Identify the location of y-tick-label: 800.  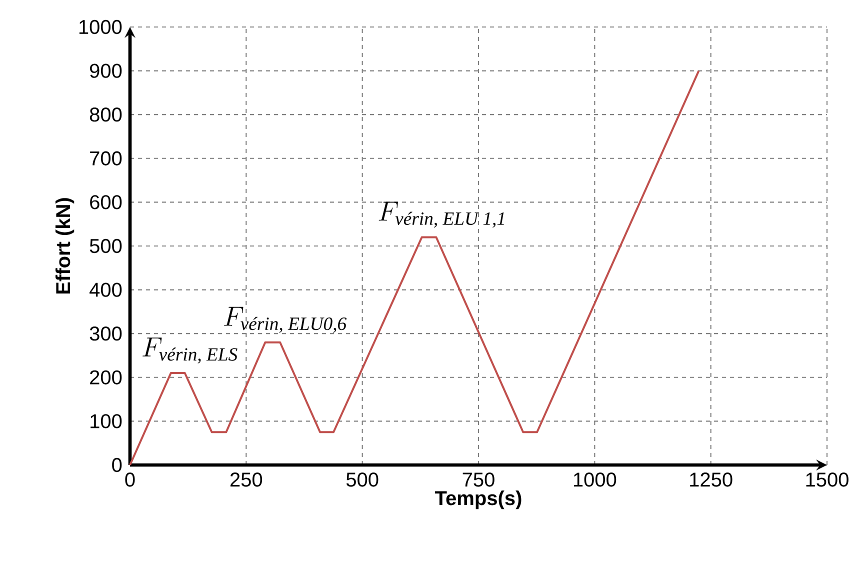
(106, 115).